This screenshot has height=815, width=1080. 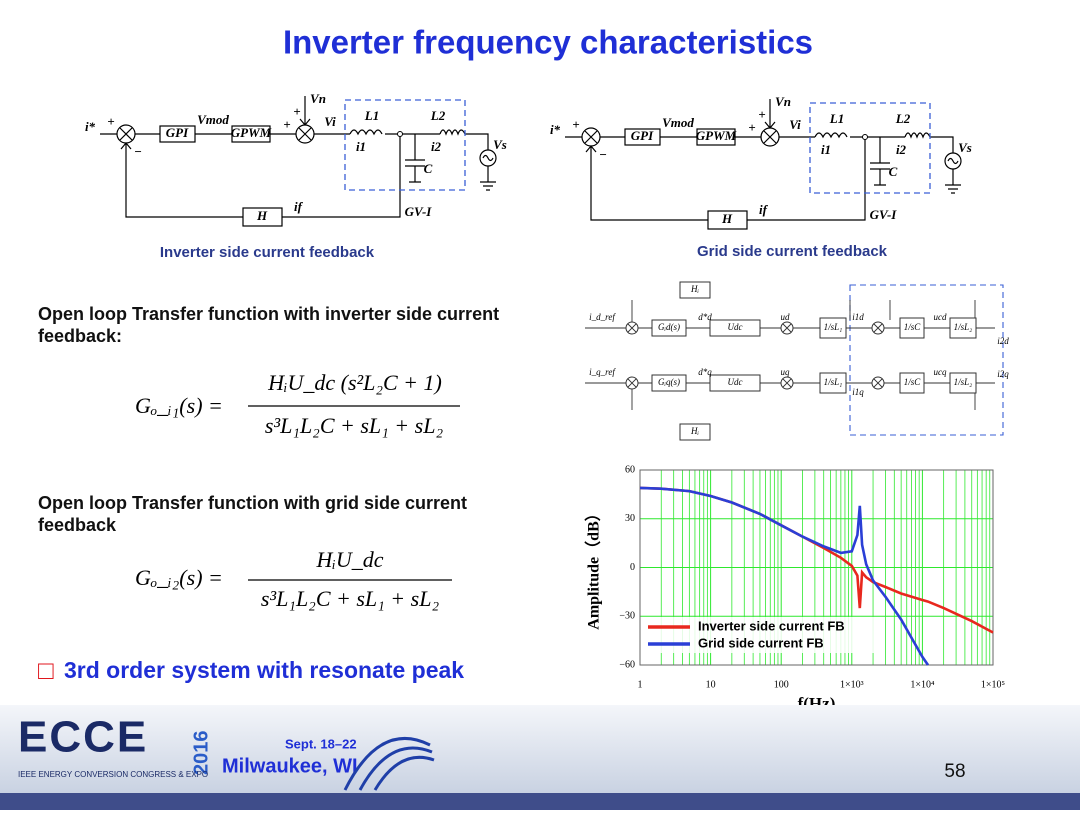 I want to click on dq-label: 1/sL₂, so click(x=963, y=382).